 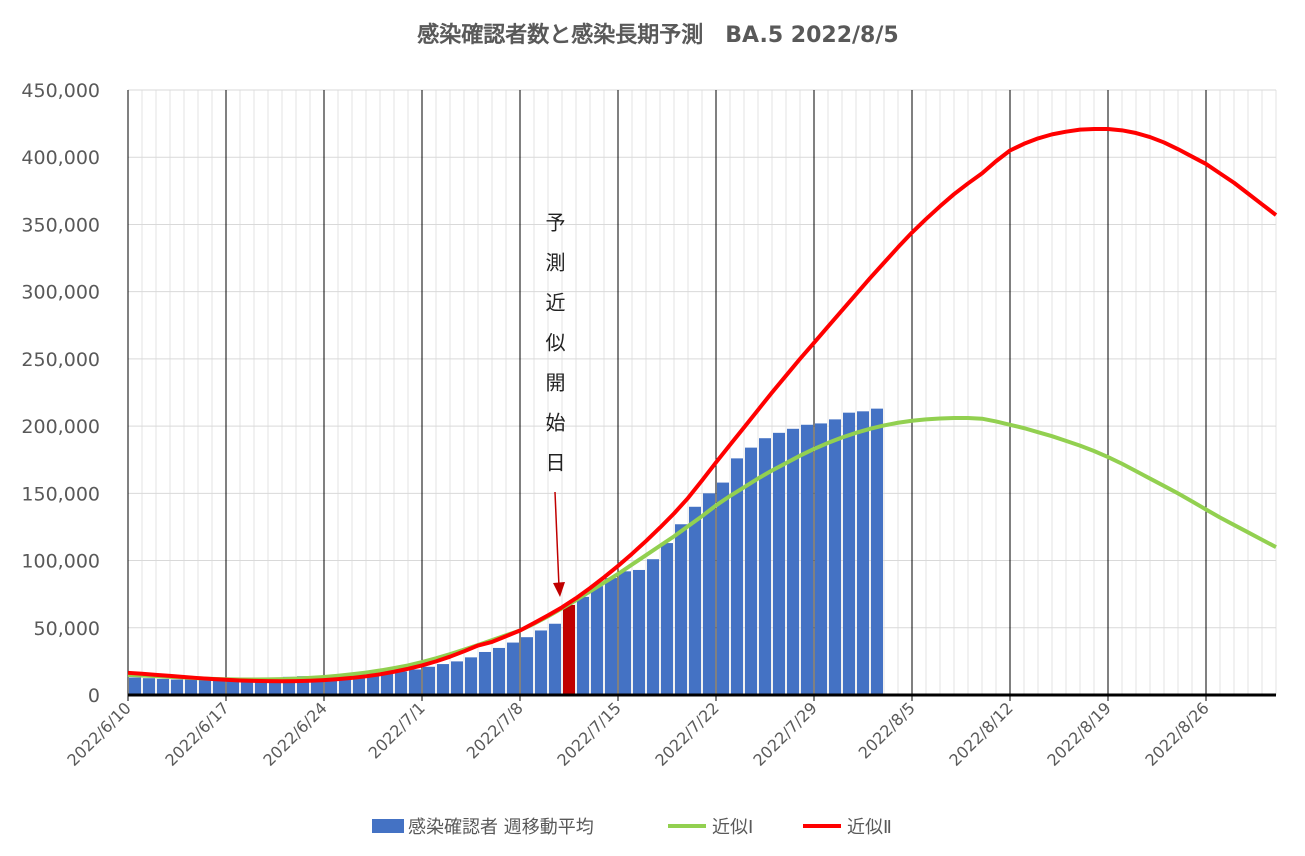 I want to click on y-tick-label: 350,000, so click(x=60, y=225).